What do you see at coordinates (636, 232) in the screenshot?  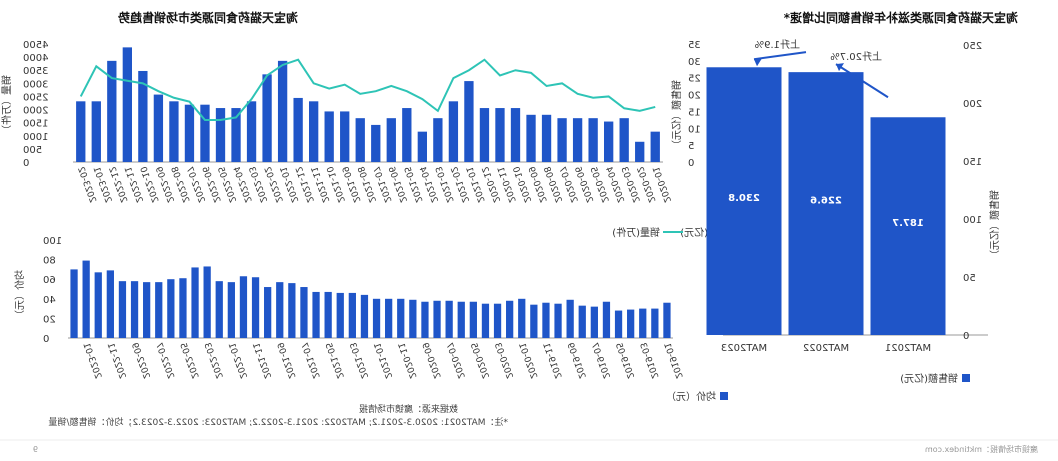 I see `top-legend-line-label: 销量(万件)` at bounding box center [636, 232].